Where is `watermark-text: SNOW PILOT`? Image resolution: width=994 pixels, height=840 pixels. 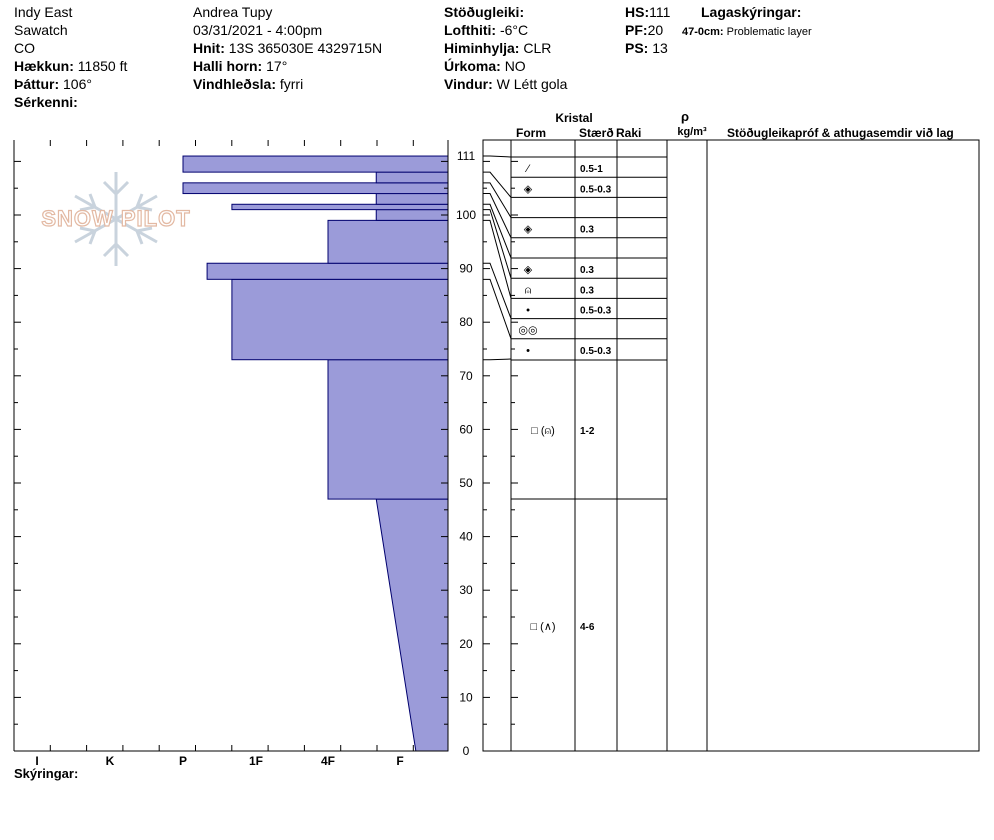 watermark-text: SNOW PILOT is located at coordinates (115, 218).